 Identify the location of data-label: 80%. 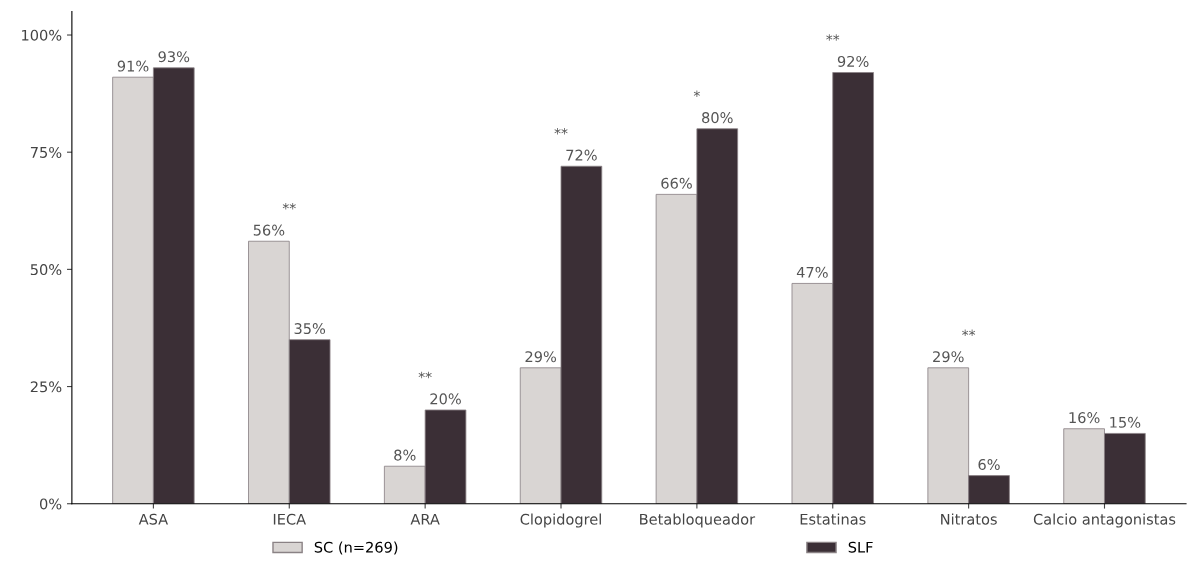
(717, 118).